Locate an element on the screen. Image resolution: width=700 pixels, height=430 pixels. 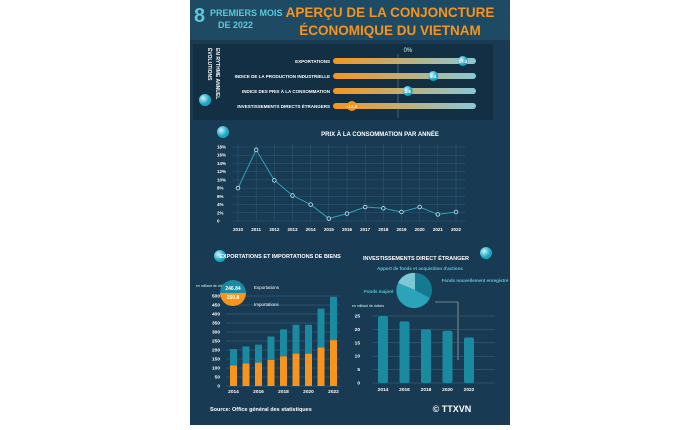
x-tick-label: 2019 is located at coordinates (401, 229).